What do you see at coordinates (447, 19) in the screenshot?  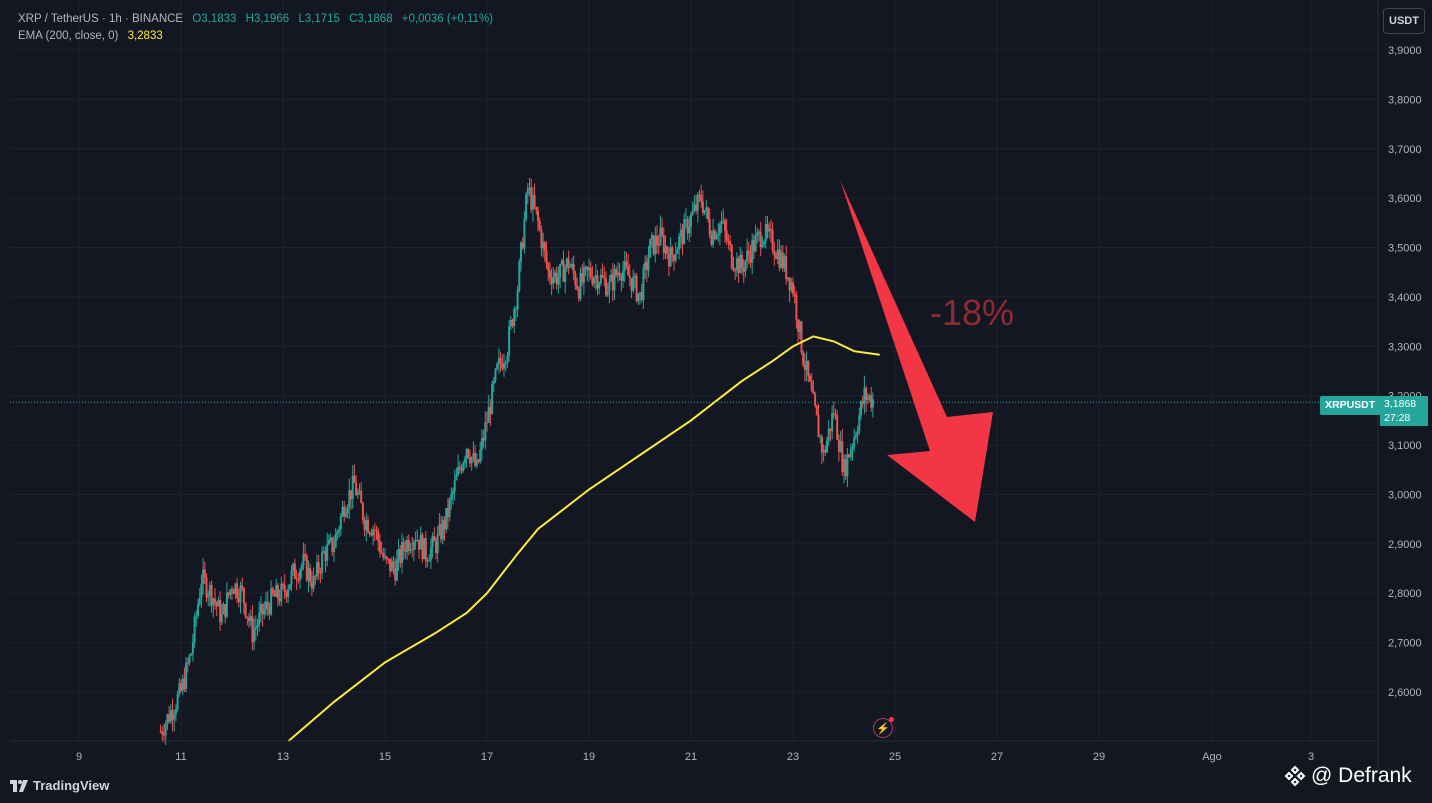 I see `change-value: +0,0036 (+0,11%)` at bounding box center [447, 19].